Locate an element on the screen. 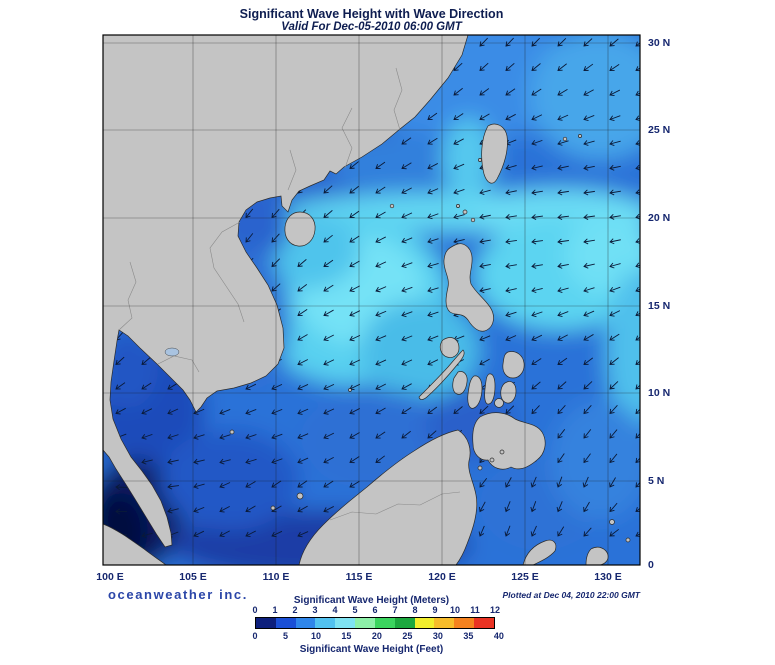  wave-height-colorbar is located at coordinates (375, 623).